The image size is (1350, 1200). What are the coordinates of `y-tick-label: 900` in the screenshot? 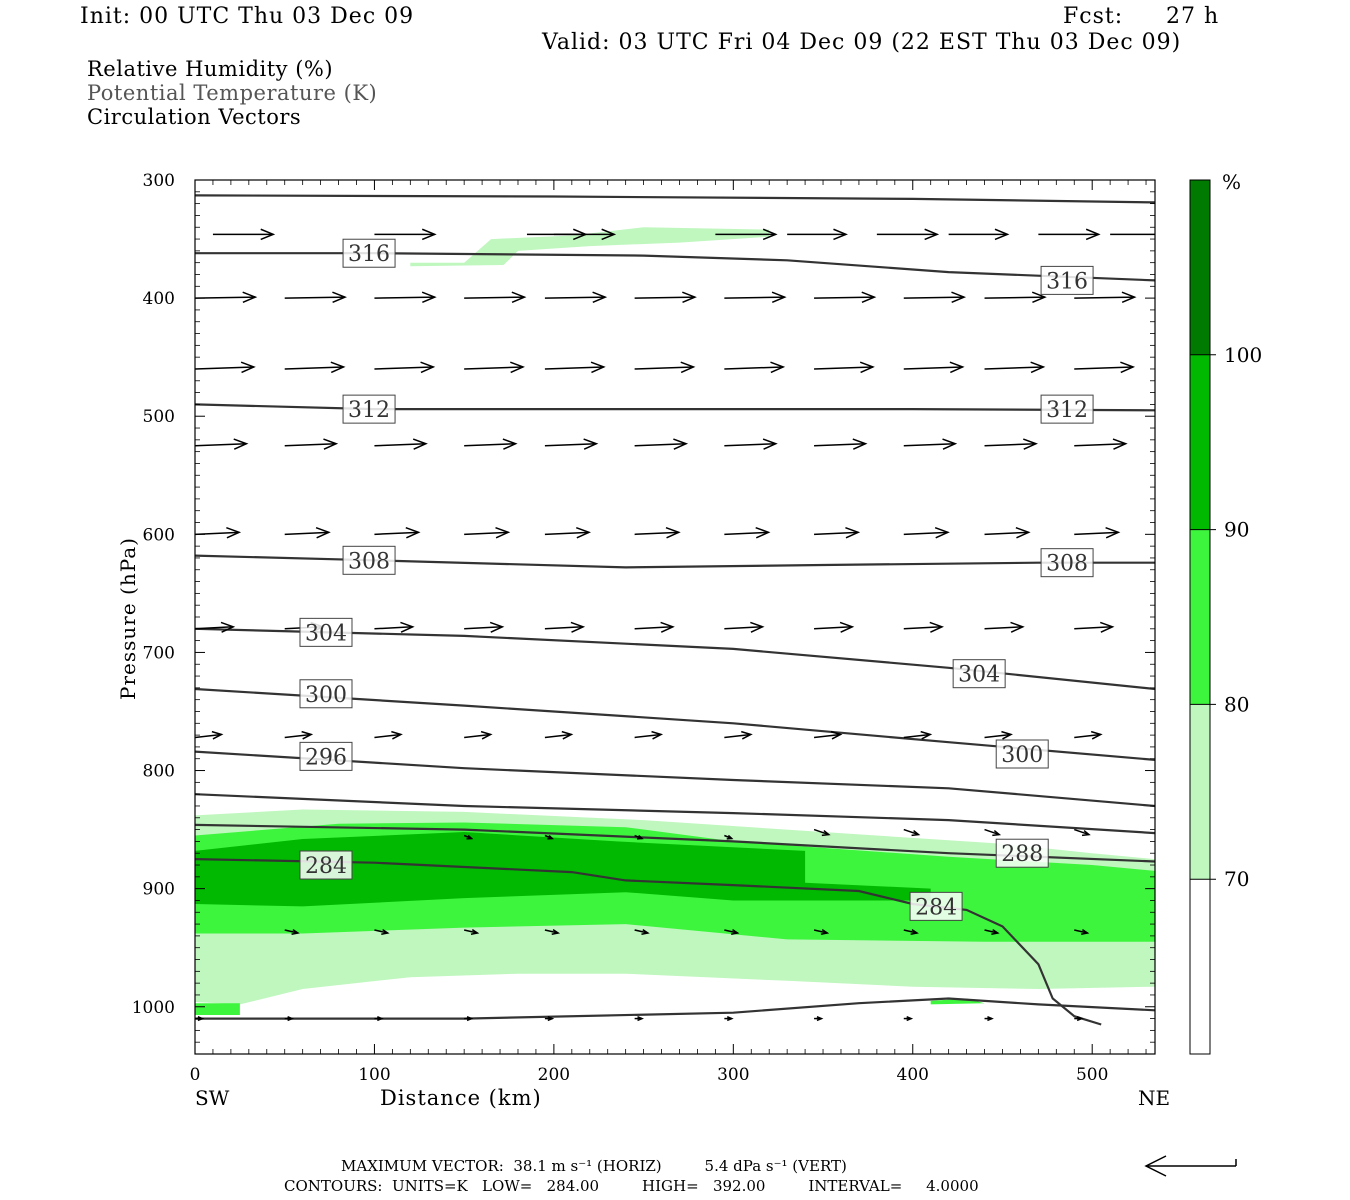 It's located at (159, 890).